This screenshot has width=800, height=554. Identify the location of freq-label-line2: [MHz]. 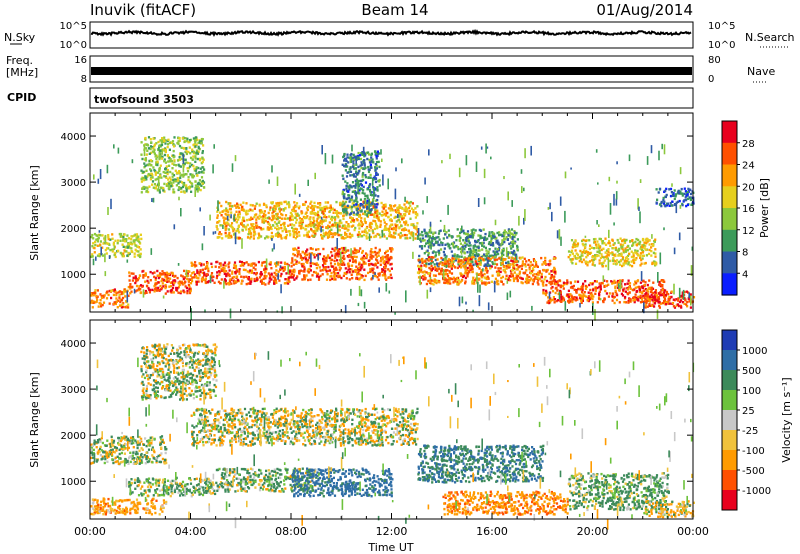
(22, 72).